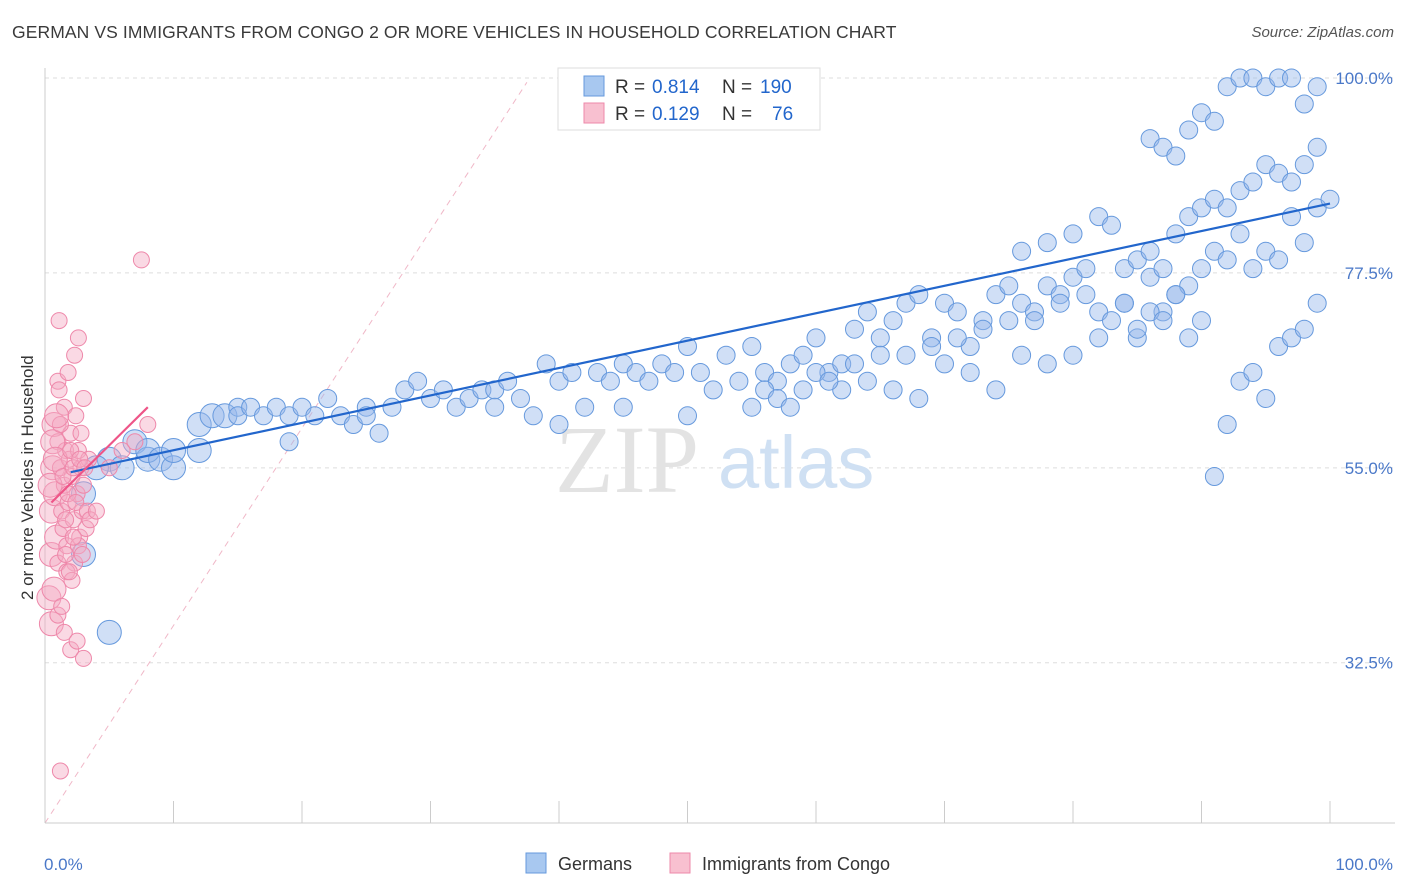  Describe the element at coordinates (1369, 273) in the screenshot. I see `y-tick-label: 77.5%` at that location.